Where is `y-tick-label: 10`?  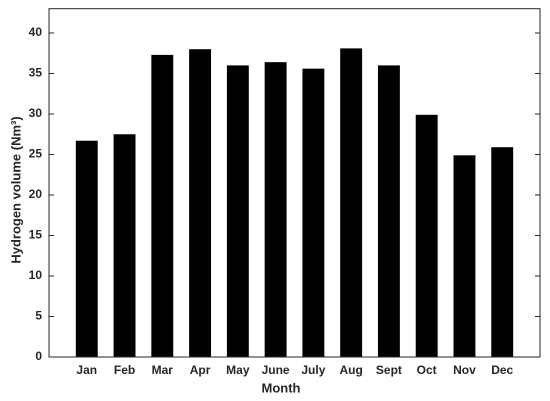
y-tick-label: 10 is located at coordinates (36, 275).